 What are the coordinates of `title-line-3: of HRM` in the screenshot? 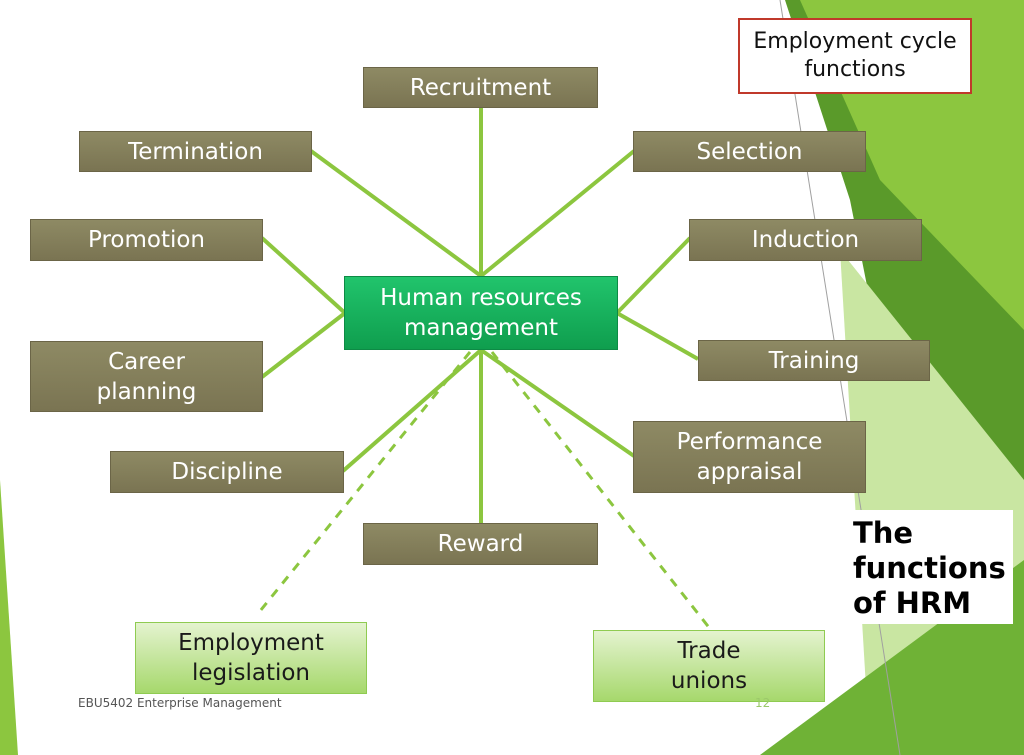 It's located at (912, 603).